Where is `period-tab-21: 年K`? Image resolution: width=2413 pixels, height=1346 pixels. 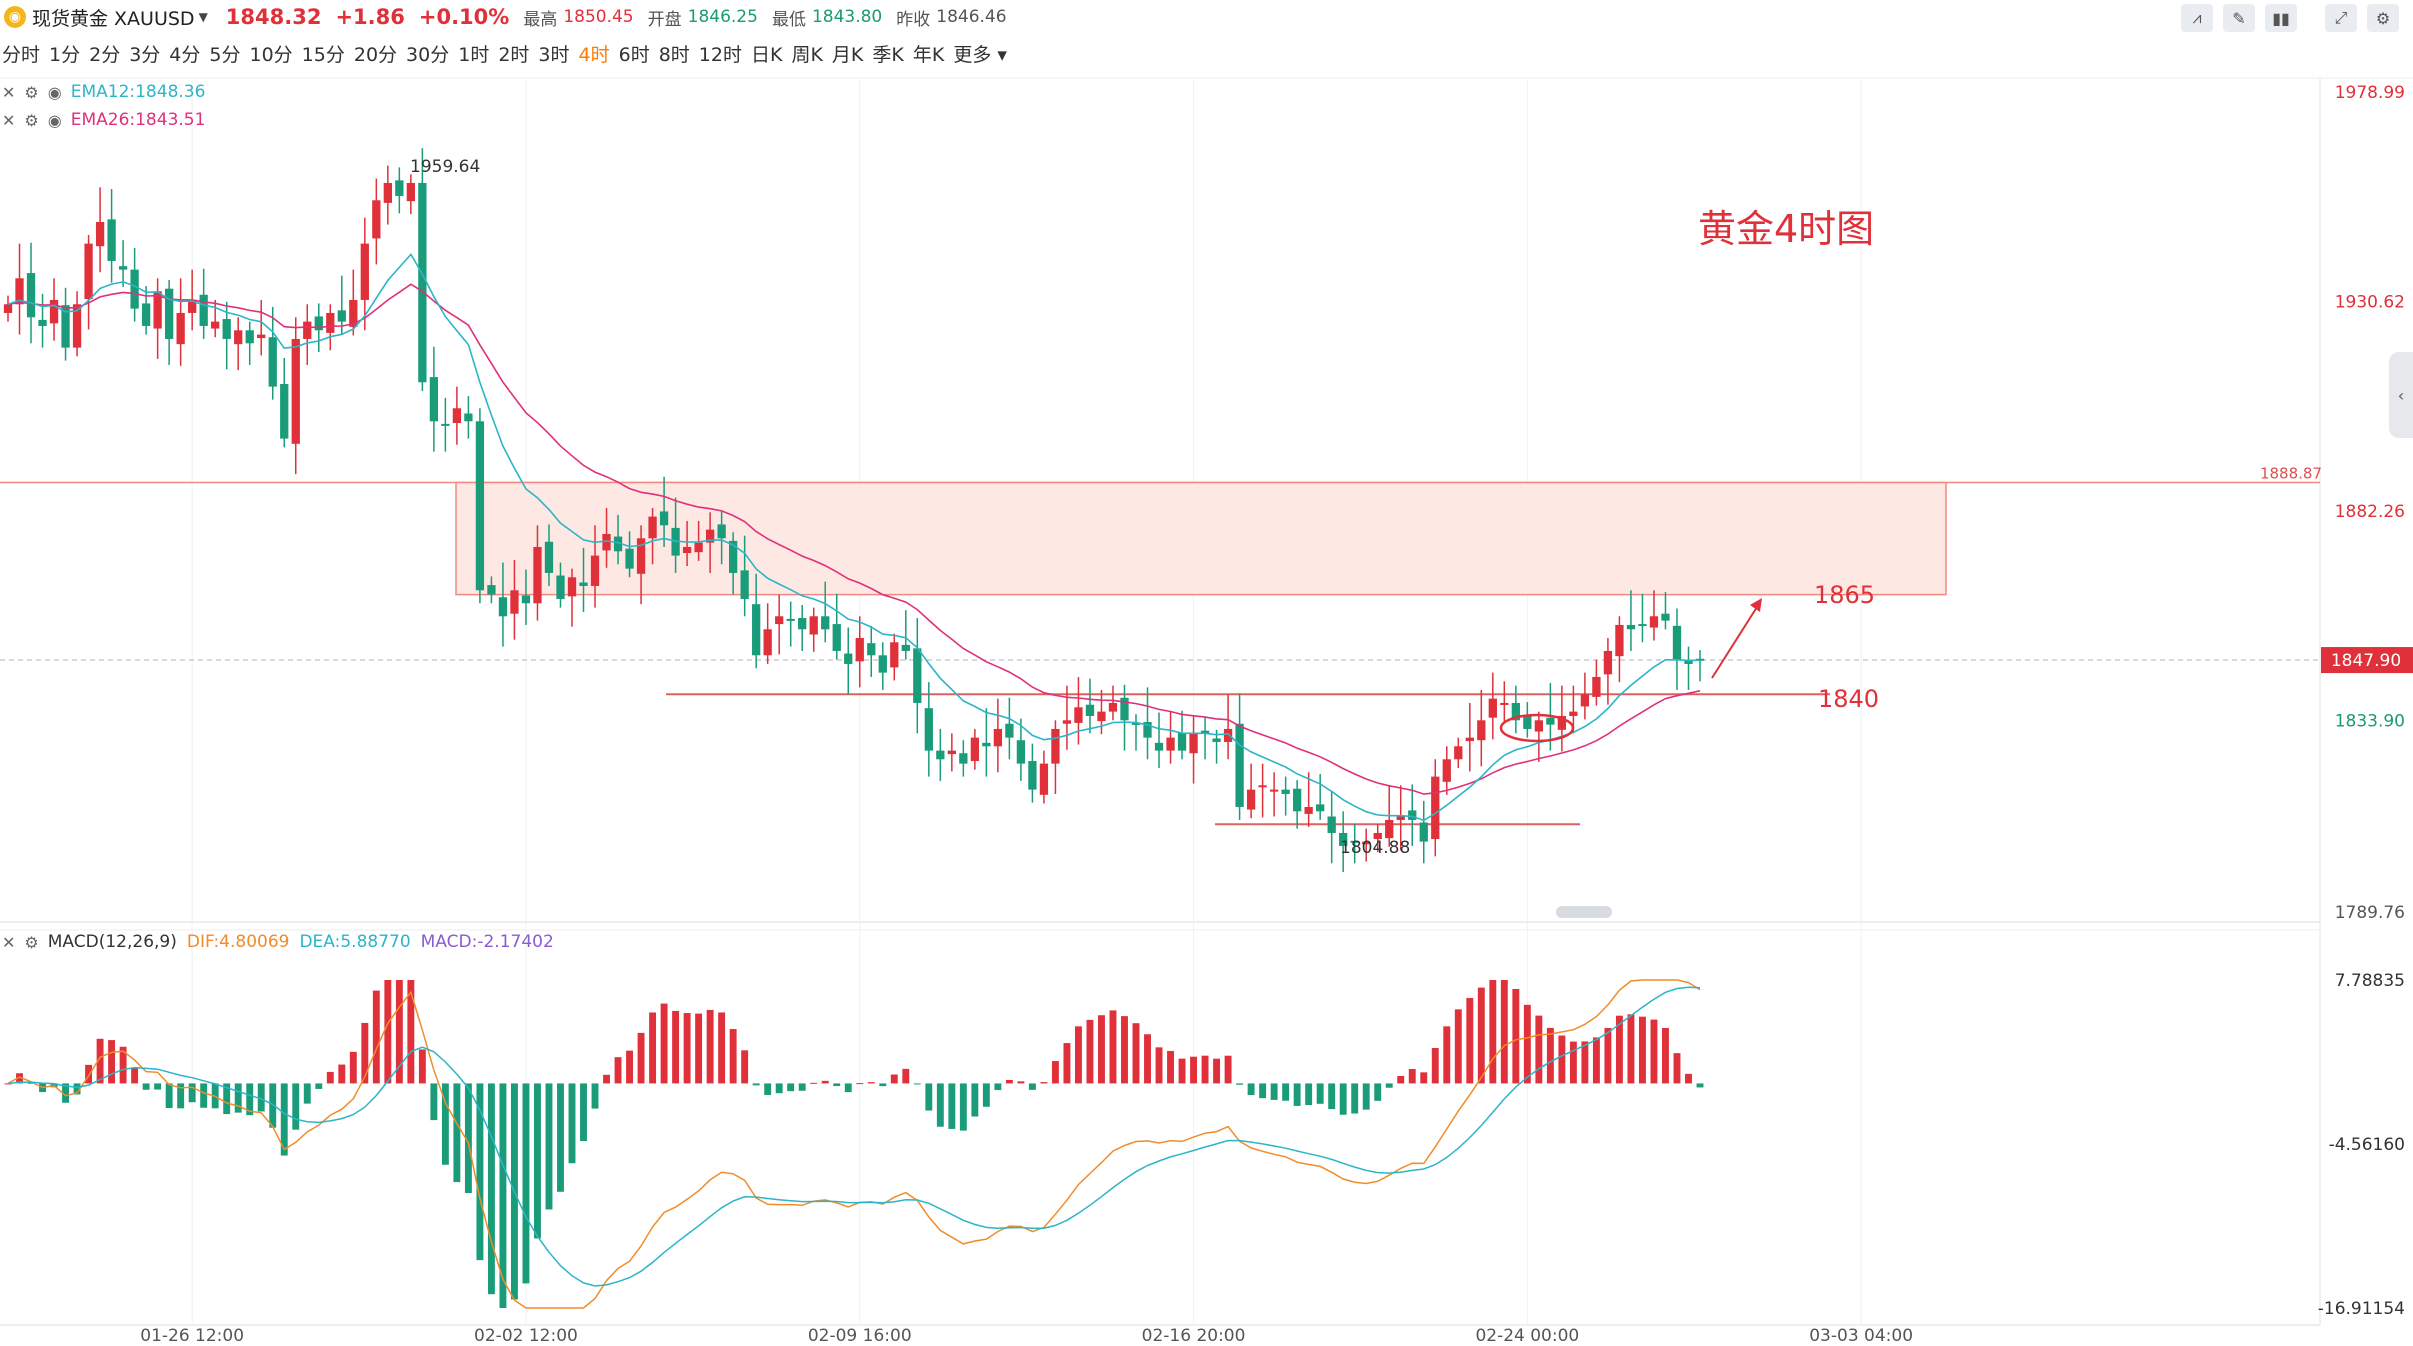
period-tab-21: 年K is located at coordinates (928, 54).